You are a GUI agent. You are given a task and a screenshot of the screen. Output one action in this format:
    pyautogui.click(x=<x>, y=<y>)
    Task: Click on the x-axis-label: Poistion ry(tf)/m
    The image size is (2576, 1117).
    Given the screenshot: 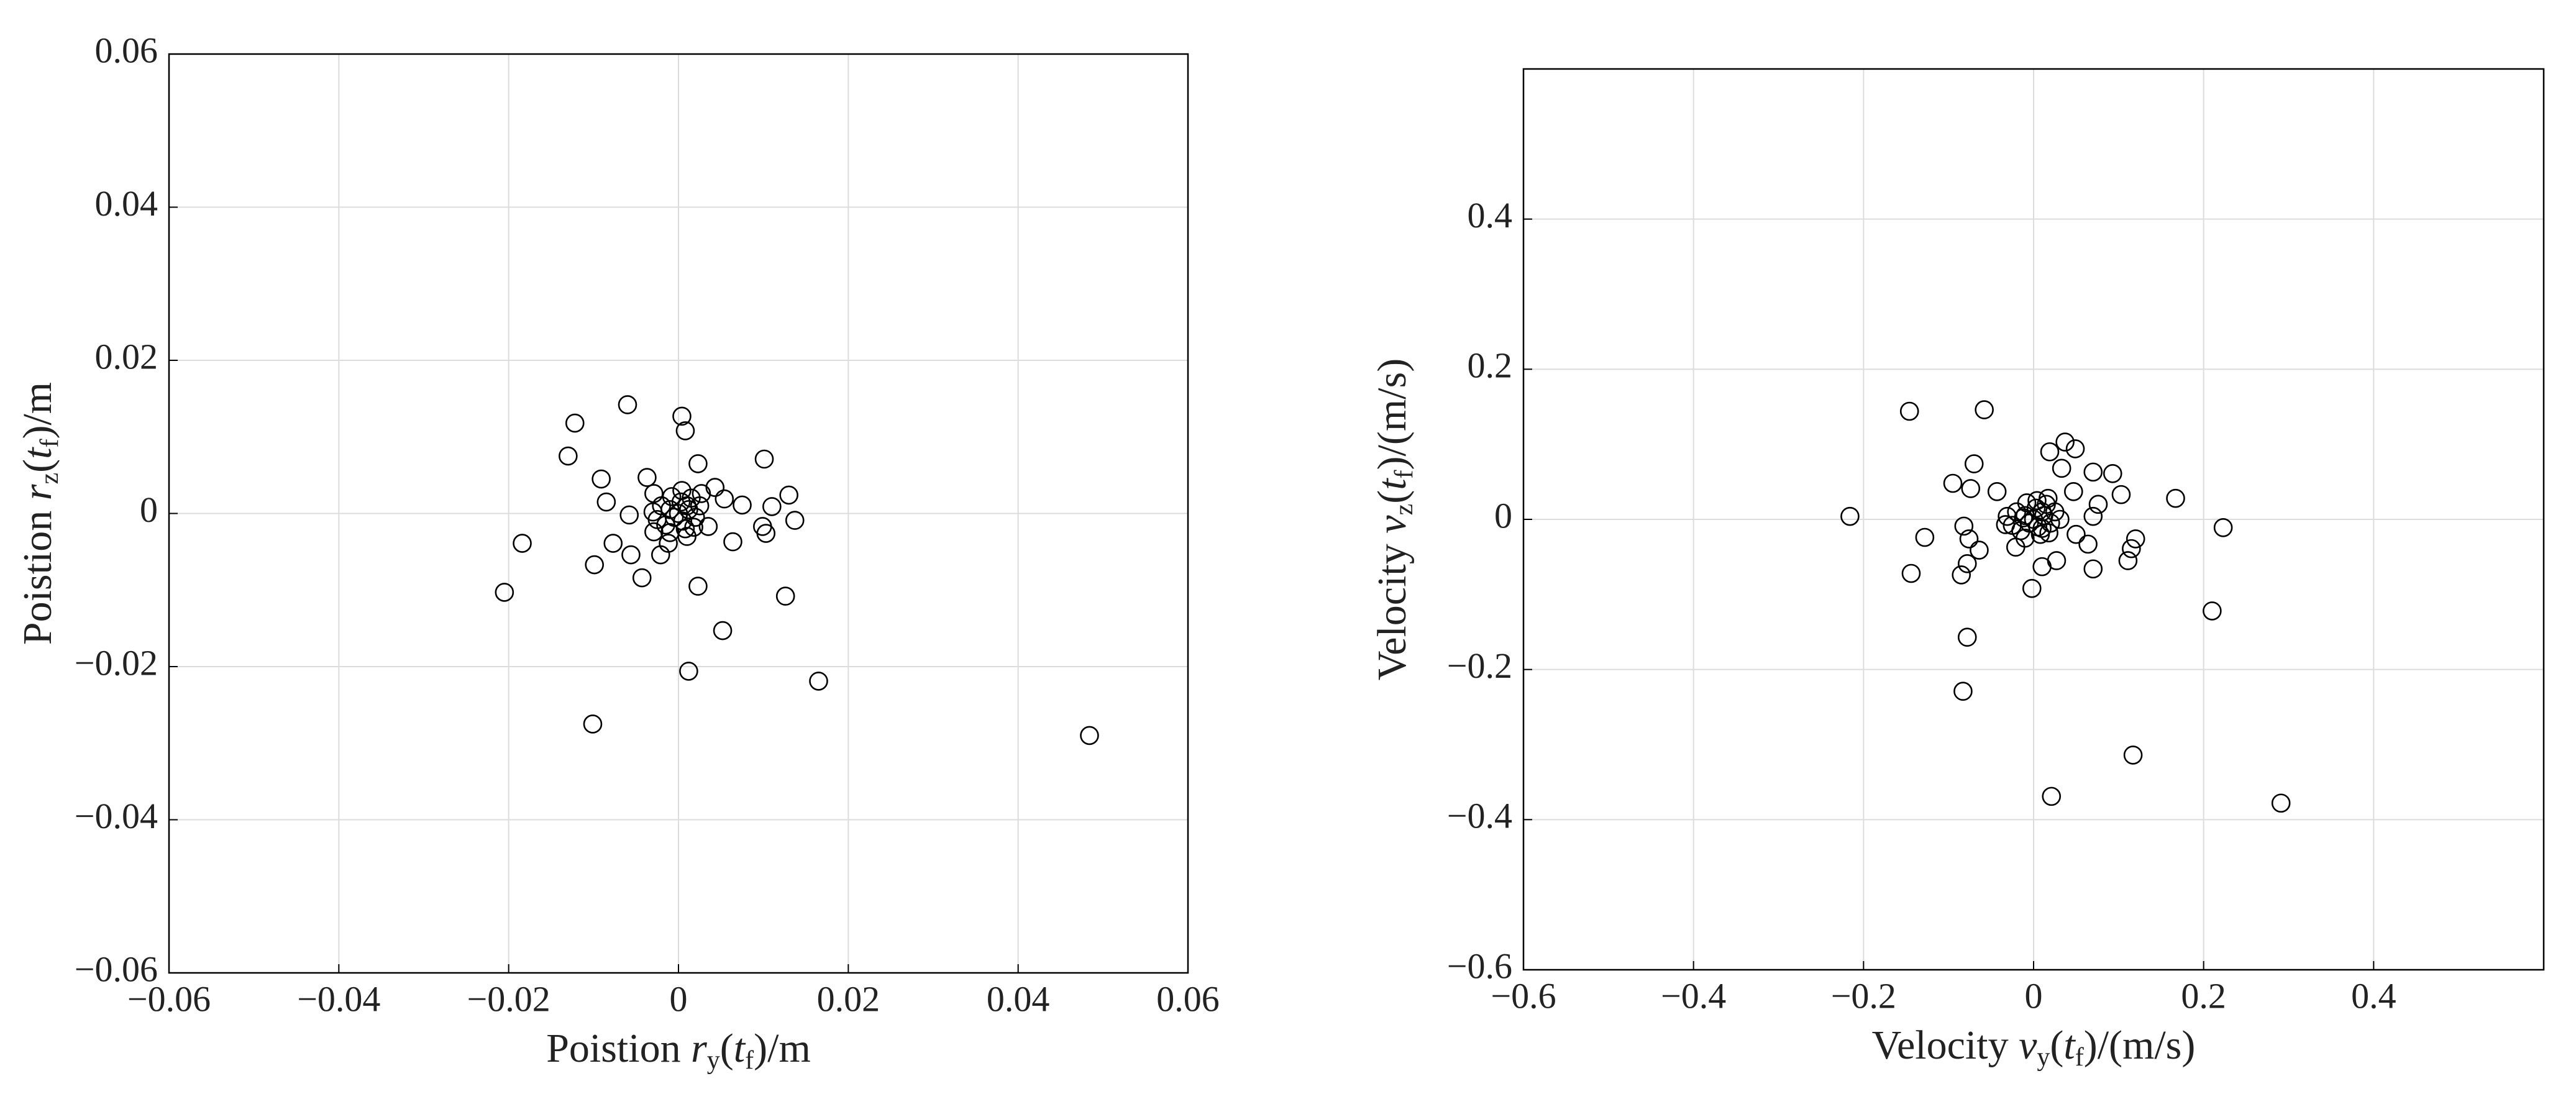 What is the action you would take?
    pyautogui.click(x=678, y=1050)
    